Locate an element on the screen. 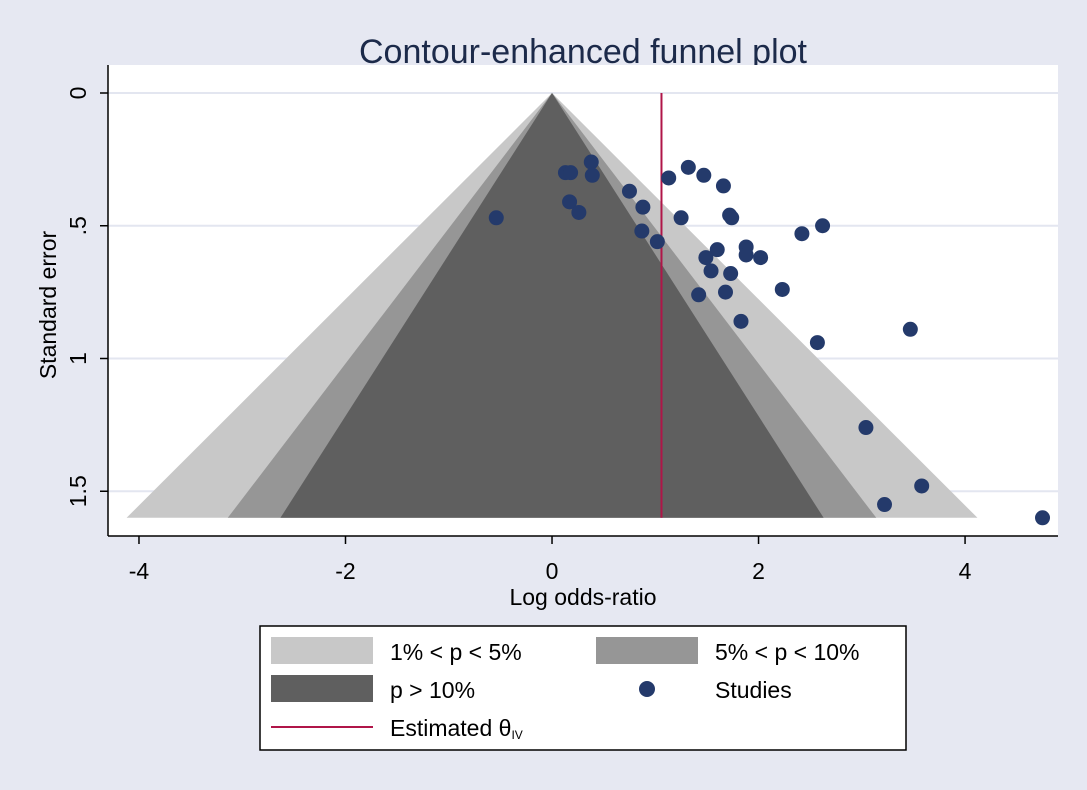  legend-swatch-outer is located at coordinates (322, 650).